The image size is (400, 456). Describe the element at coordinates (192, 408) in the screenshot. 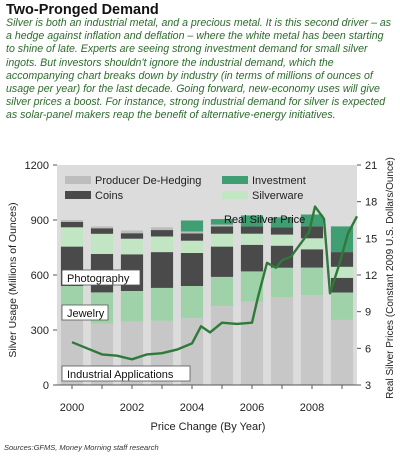

I see `x-tick-label: 2004` at that location.